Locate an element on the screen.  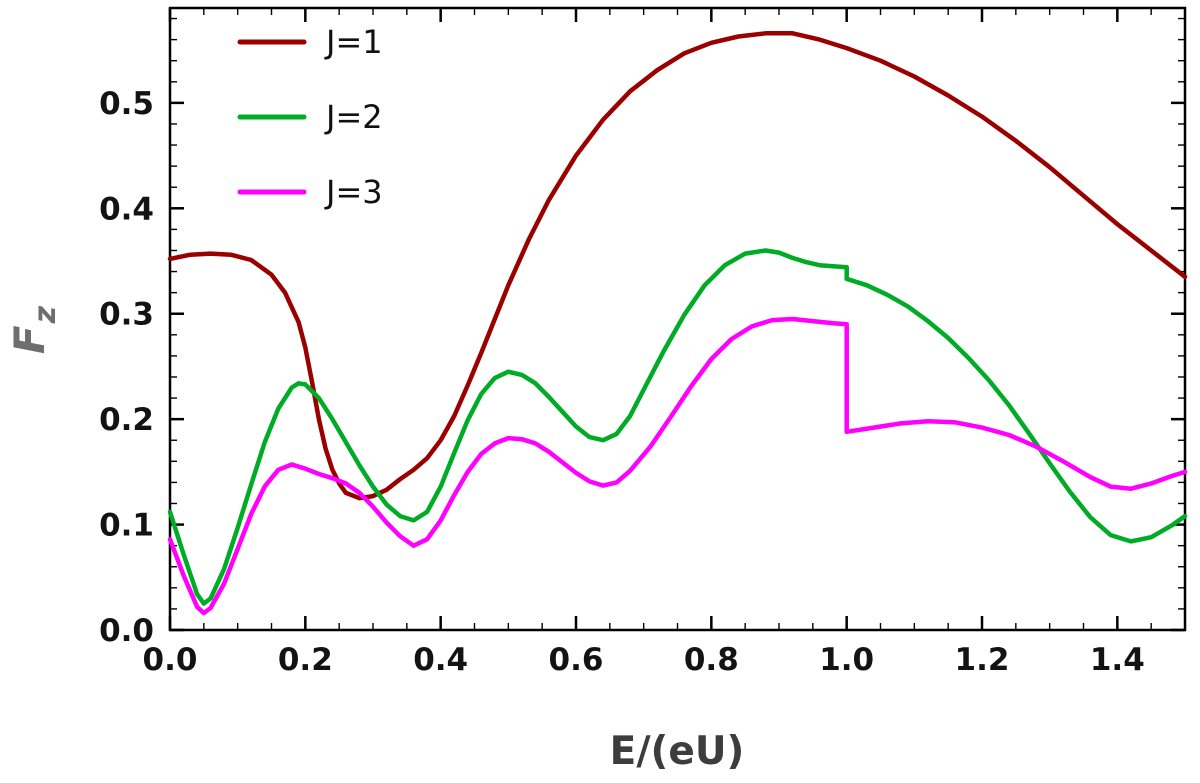
x-tick-label: 0.0 is located at coordinates (170, 660).